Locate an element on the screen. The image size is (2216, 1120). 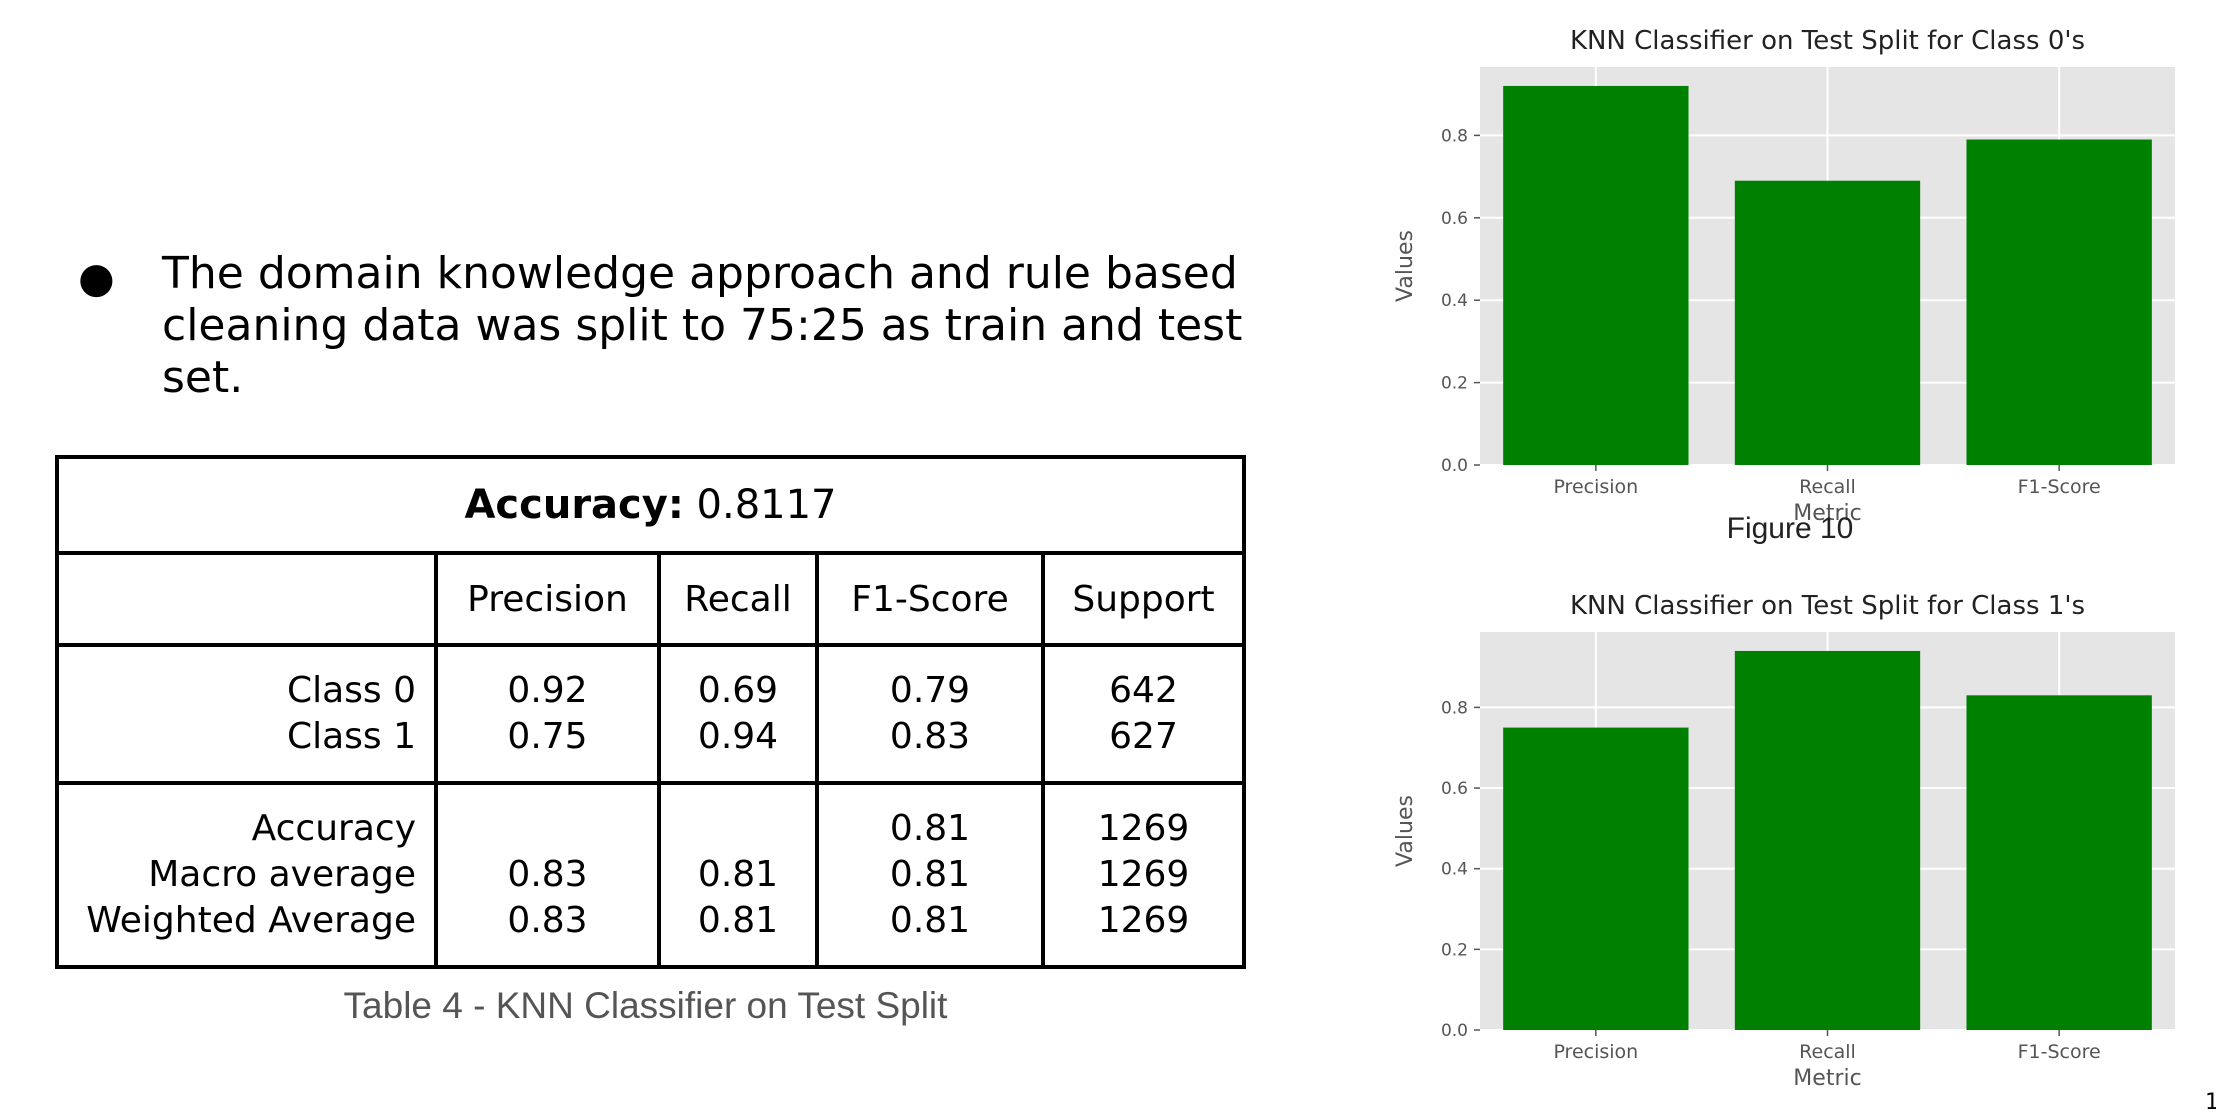
figure-caption: Figure 10 is located at coordinates (1790, 528).